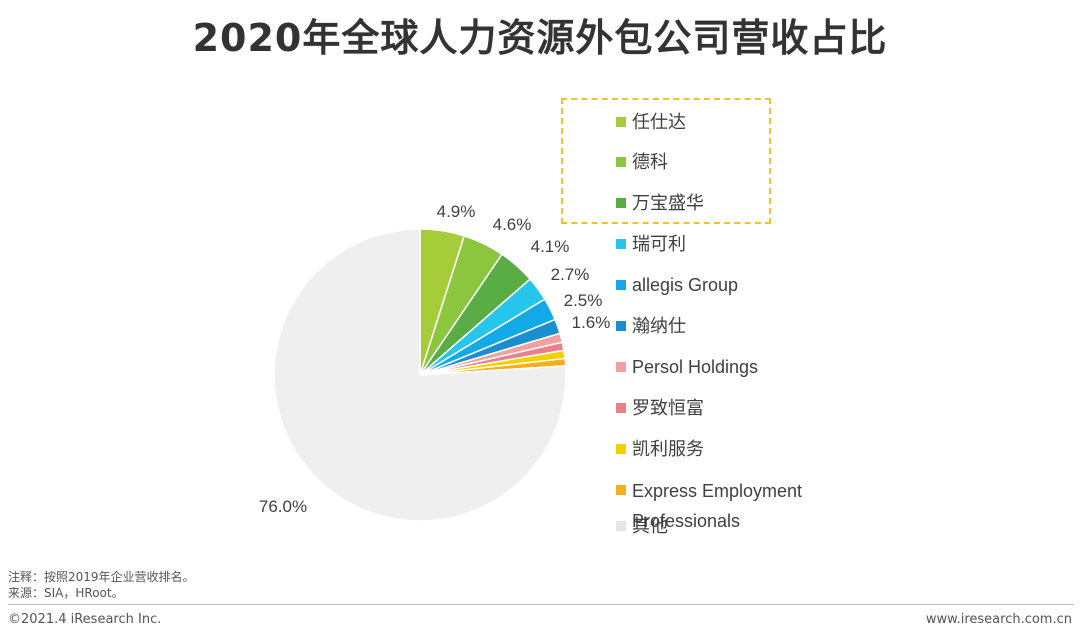  What do you see at coordinates (998, 619) in the screenshot?
I see `footer-website: www.iresearch.com.cn` at bounding box center [998, 619].